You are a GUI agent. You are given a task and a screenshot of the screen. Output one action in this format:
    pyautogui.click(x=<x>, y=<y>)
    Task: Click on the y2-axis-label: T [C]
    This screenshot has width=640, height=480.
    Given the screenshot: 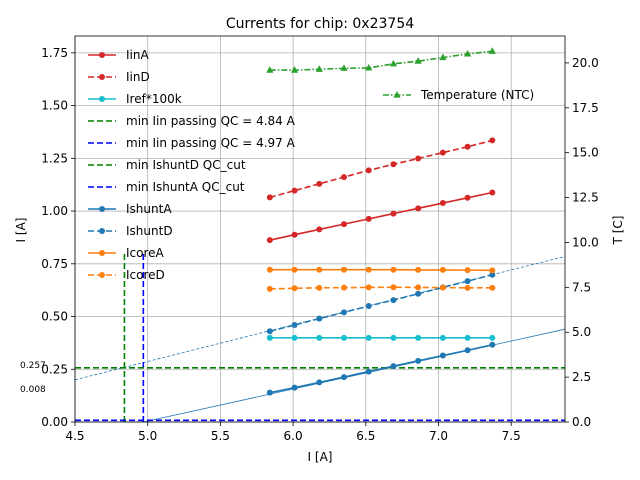 What is the action you would take?
    pyautogui.click(x=618, y=231)
    